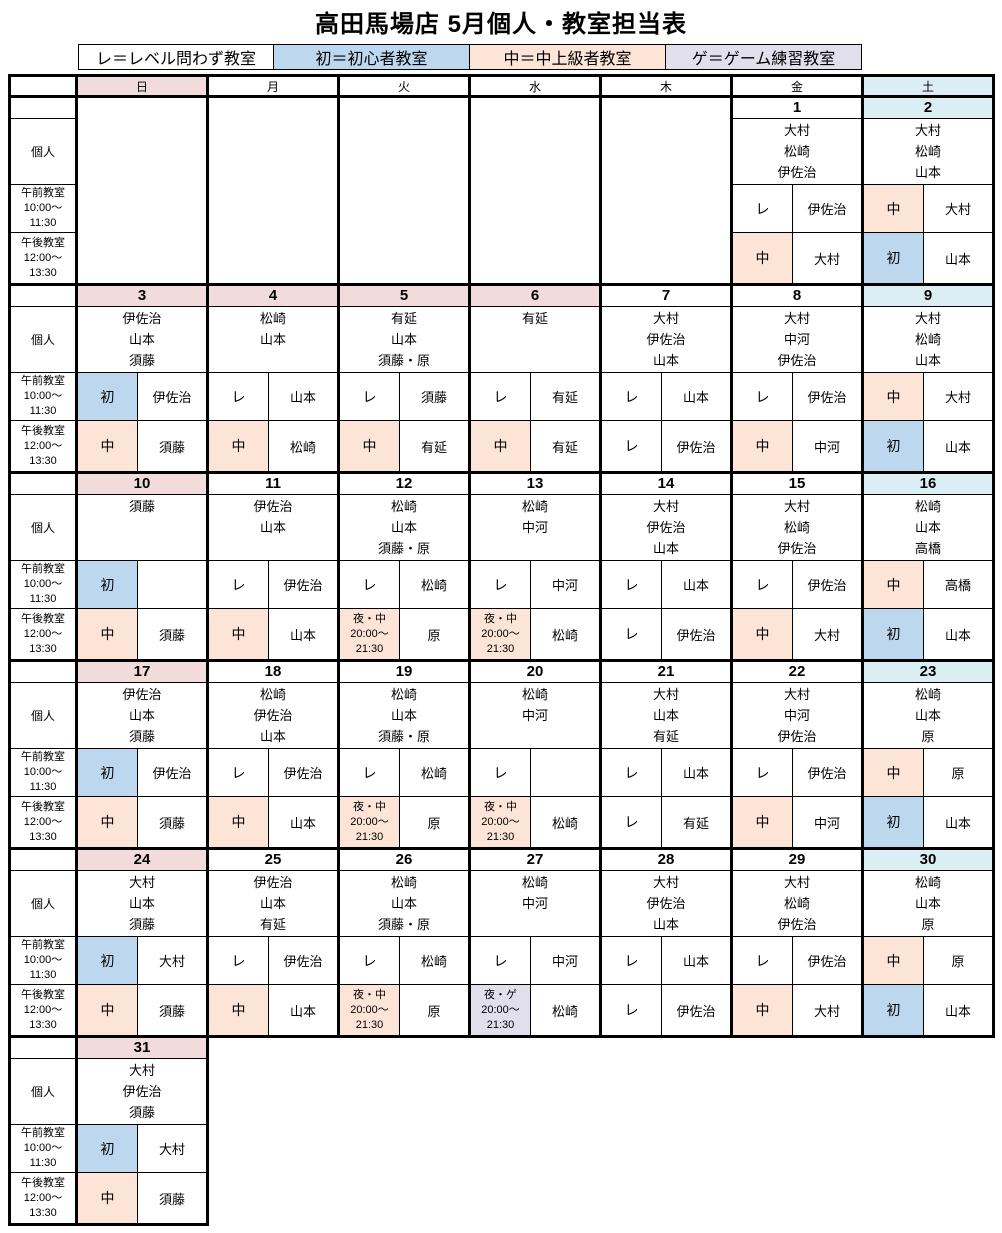  What do you see at coordinates (274, 86) in the screenshot?
I see `day-header-mon: 月` at bounding box center [274, 86].